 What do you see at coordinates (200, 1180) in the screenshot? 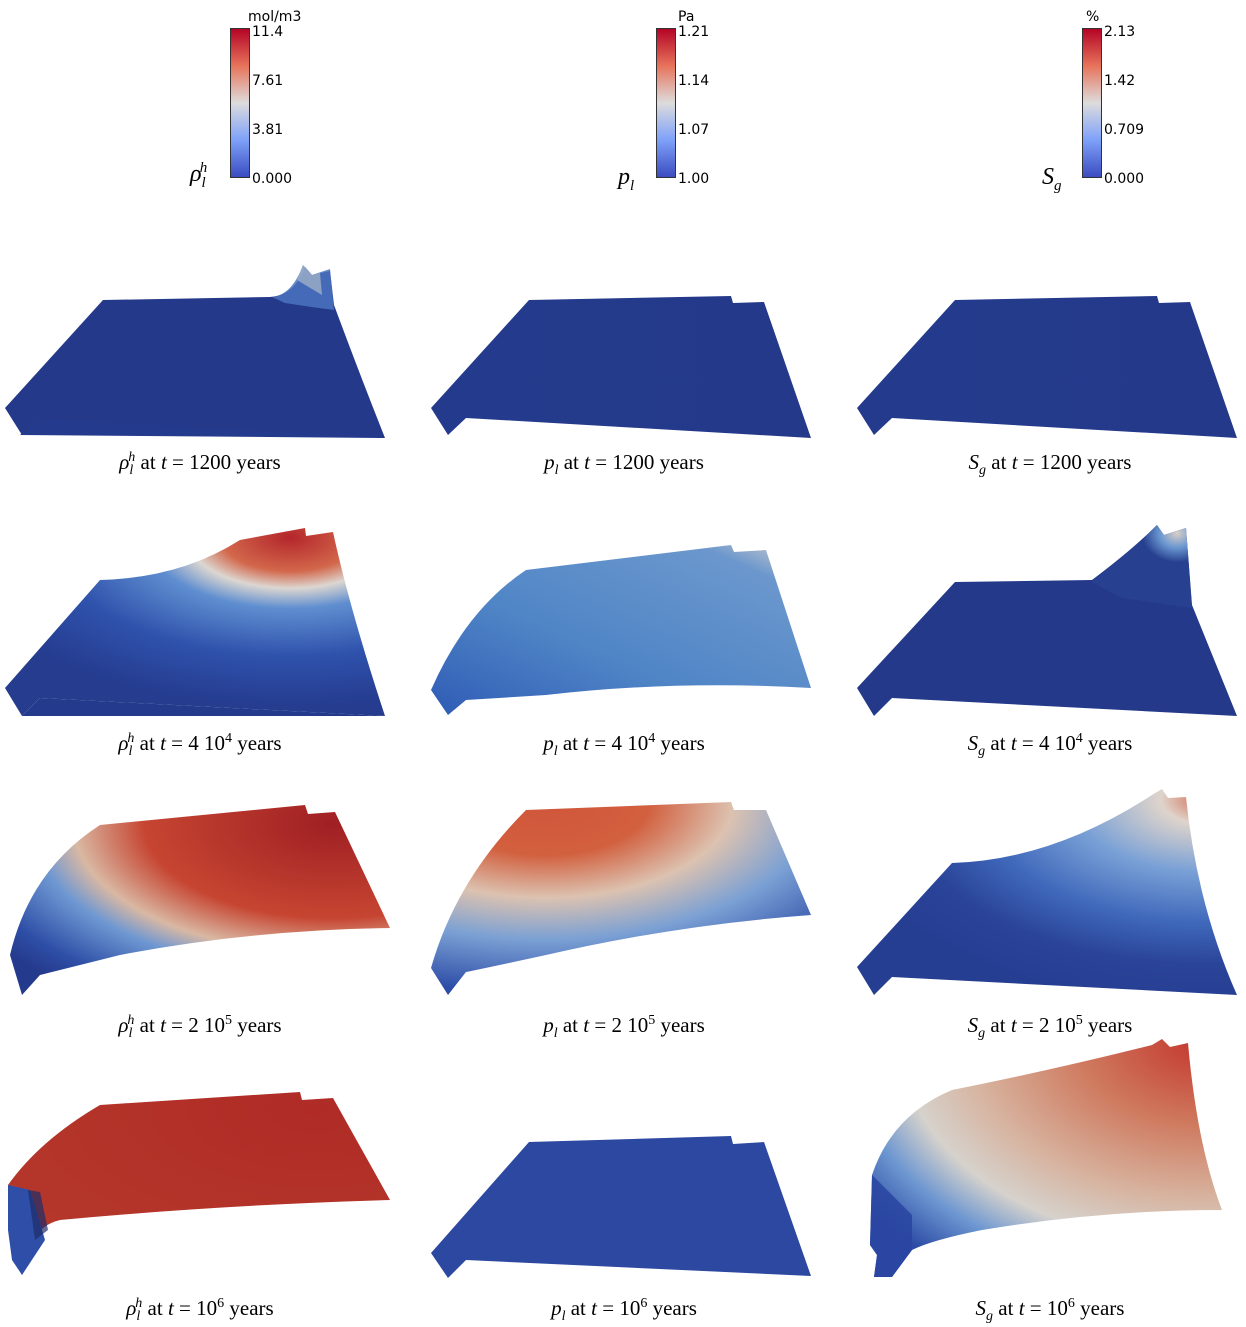
I see `plot-rho-t1e6` at bounding box center [200, 1180].